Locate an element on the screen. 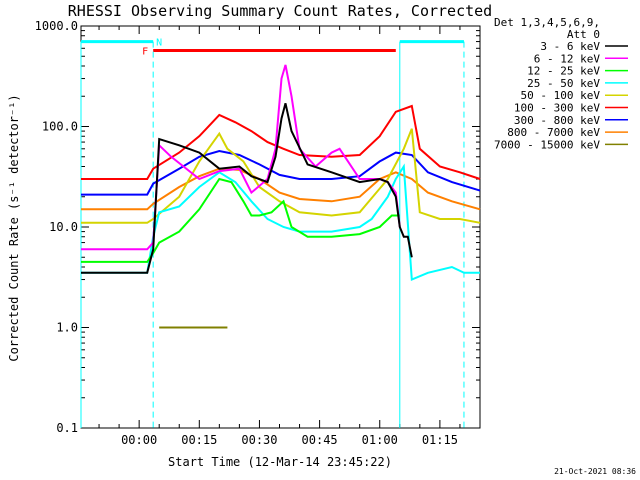 The height and width of the screenshot is (480, 640). legend-header: Att 0 is located at coordinates (583, 34).